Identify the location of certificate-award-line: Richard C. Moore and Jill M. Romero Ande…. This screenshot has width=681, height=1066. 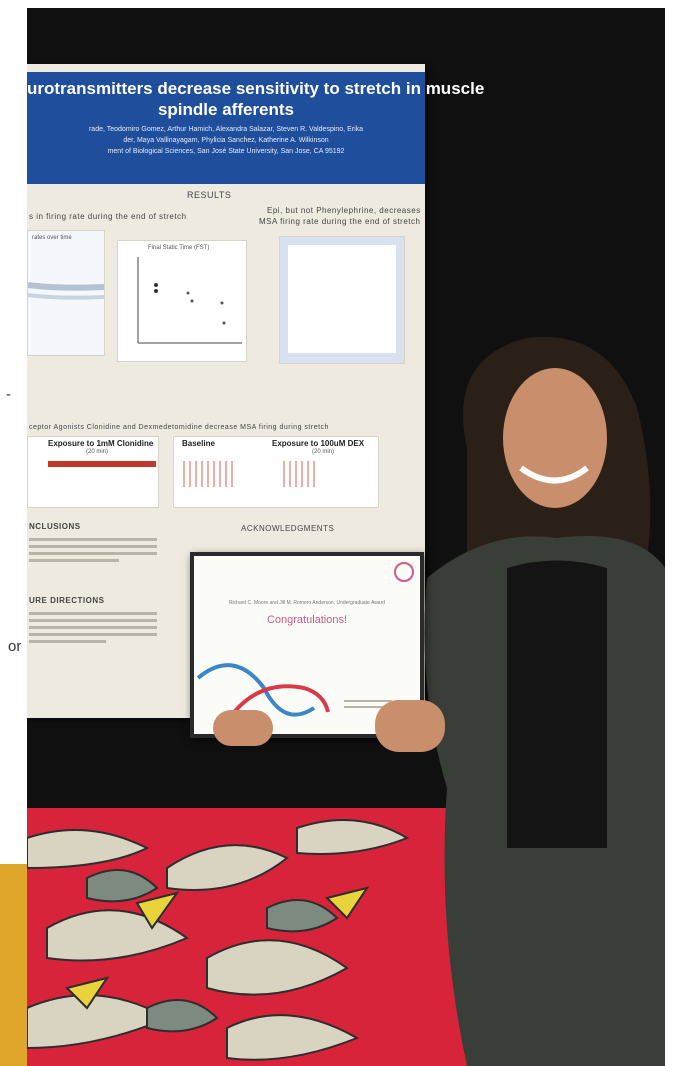
(307, 603).